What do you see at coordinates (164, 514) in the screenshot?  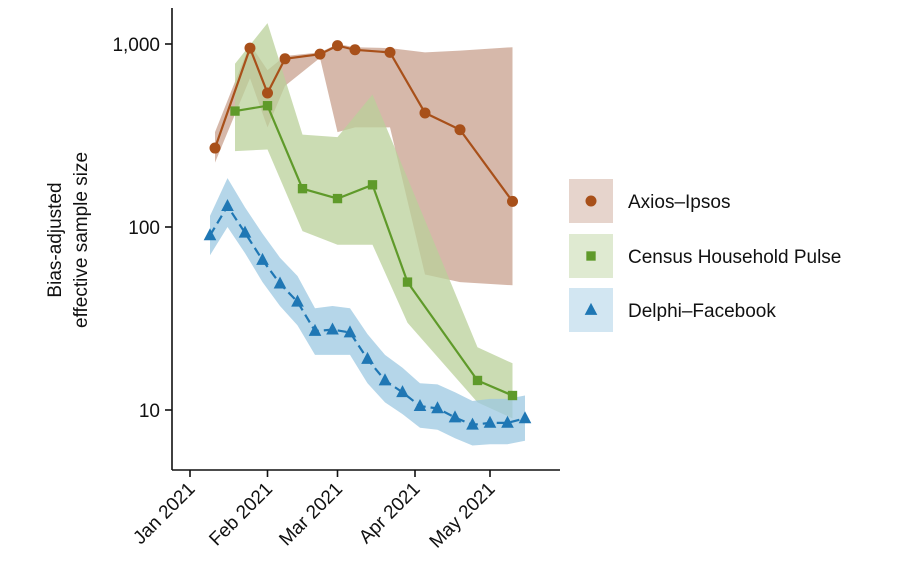 I see `x-tick-label: Jan 2021` at bounding box center [164, 514].